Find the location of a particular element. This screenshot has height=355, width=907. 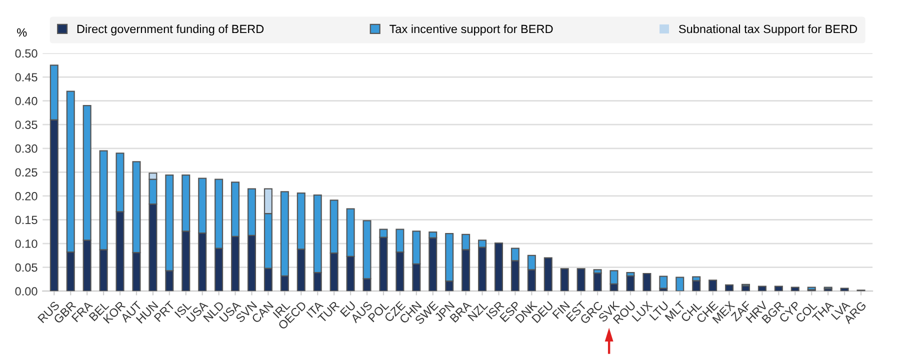

y-tick-label: 0.15 is located at coordinates (26, 220).